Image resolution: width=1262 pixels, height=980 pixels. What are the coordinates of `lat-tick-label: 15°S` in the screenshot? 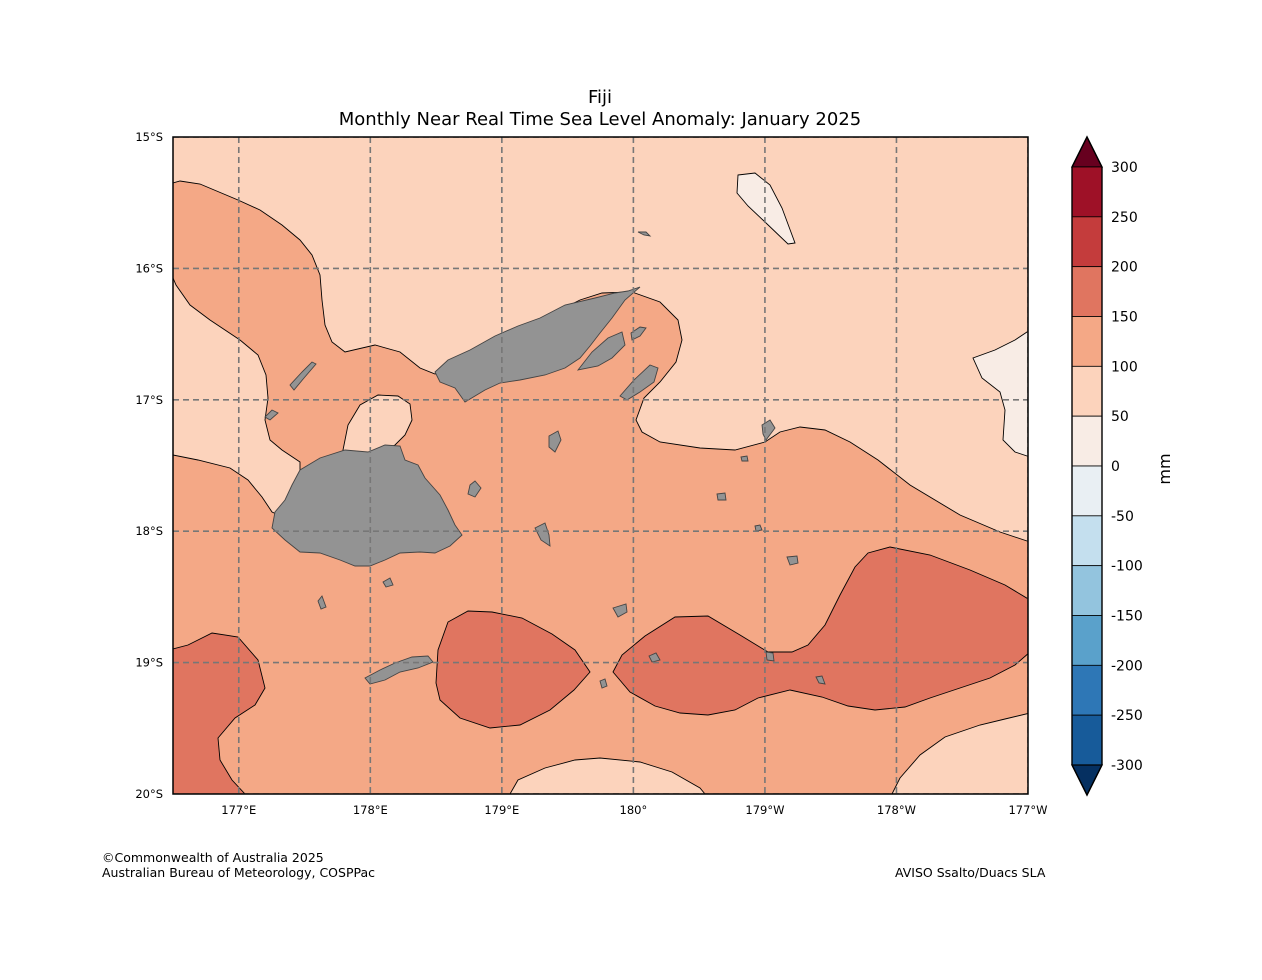 It's located at (149, 137).